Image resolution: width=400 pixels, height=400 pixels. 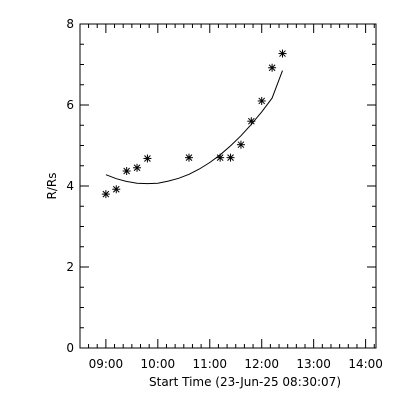 I want to click on y-tick-label: 6, so click(x=70, y=105).